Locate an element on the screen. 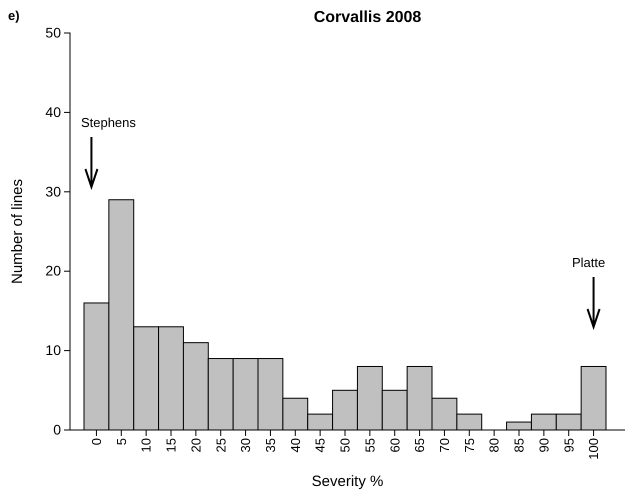 This screenshot has height=495, width=635. x-tick-label: 10 is located at coordinates (146, 445).